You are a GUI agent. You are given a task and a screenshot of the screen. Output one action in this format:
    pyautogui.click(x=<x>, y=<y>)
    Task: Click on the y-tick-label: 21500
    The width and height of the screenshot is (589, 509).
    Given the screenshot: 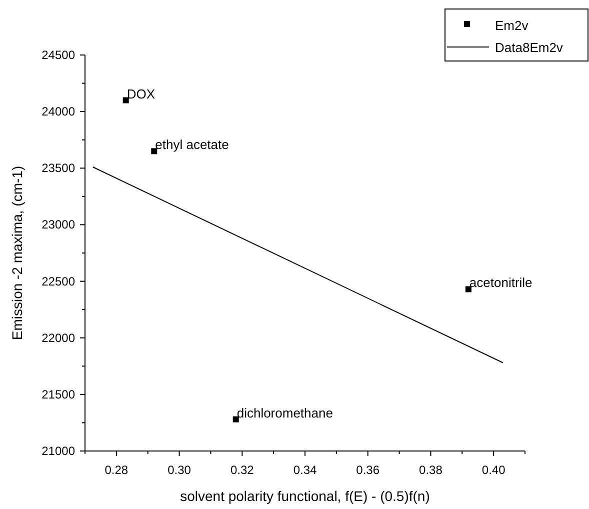 What is the action you would take?
    pyautogui.click(x=59, y=394)
    